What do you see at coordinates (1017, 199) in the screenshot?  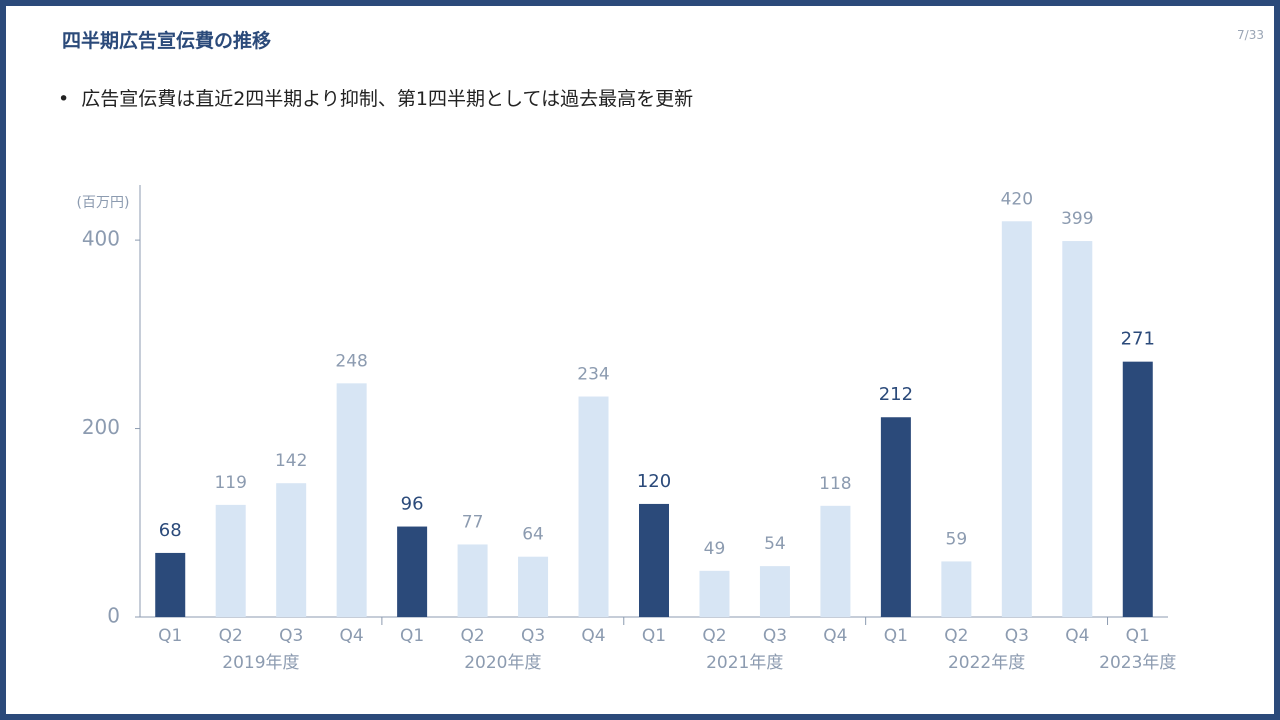 I see `value-label: 420` at bounding box center [1017, 199].